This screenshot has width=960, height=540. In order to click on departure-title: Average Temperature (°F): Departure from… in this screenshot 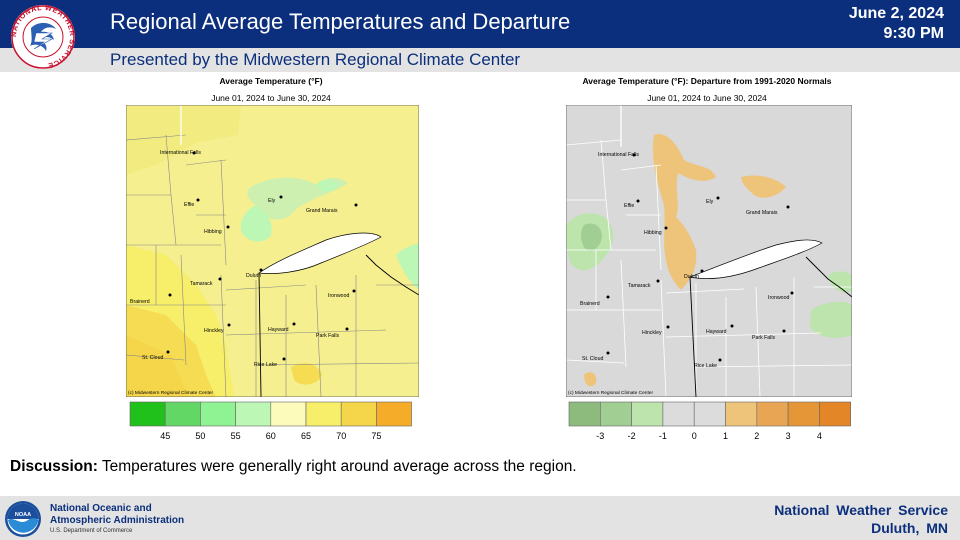, I will do `click(707, 81)`.